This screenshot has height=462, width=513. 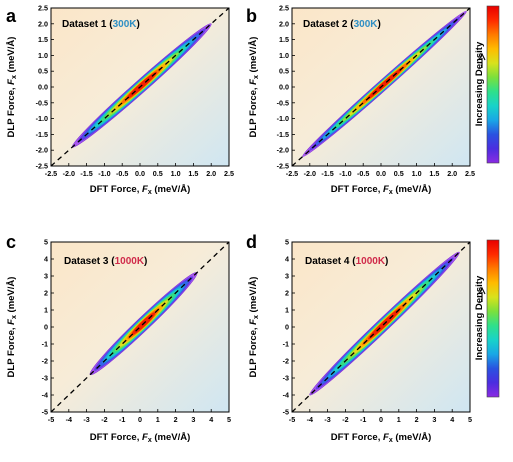 What do you see at coordinates (283, 102) in the screenshot?
I see `y-tick-label-b-4: -0.5` at bounding box center [283, 102].